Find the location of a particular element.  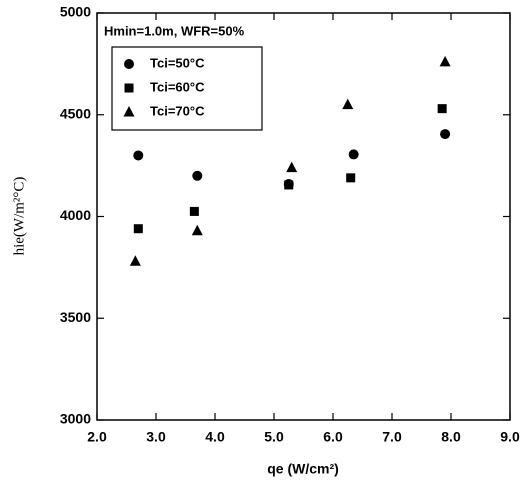

y-tick-label: 4000 is located at coordinates (75, 215).